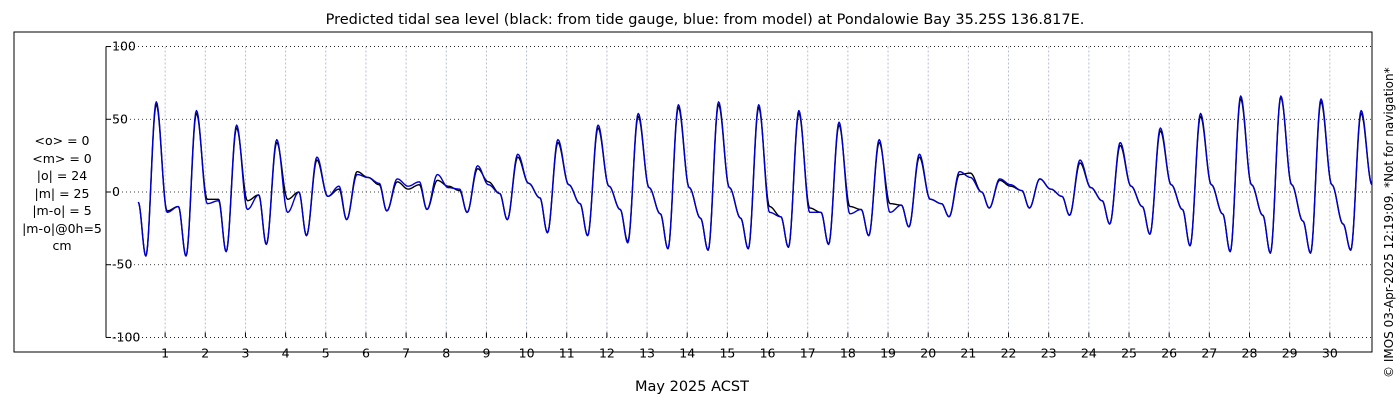  What do you see at coordinates (1129, 352) in the screenshot?
I see `x-tick-label: 25` at bounding box center [1129, 352].